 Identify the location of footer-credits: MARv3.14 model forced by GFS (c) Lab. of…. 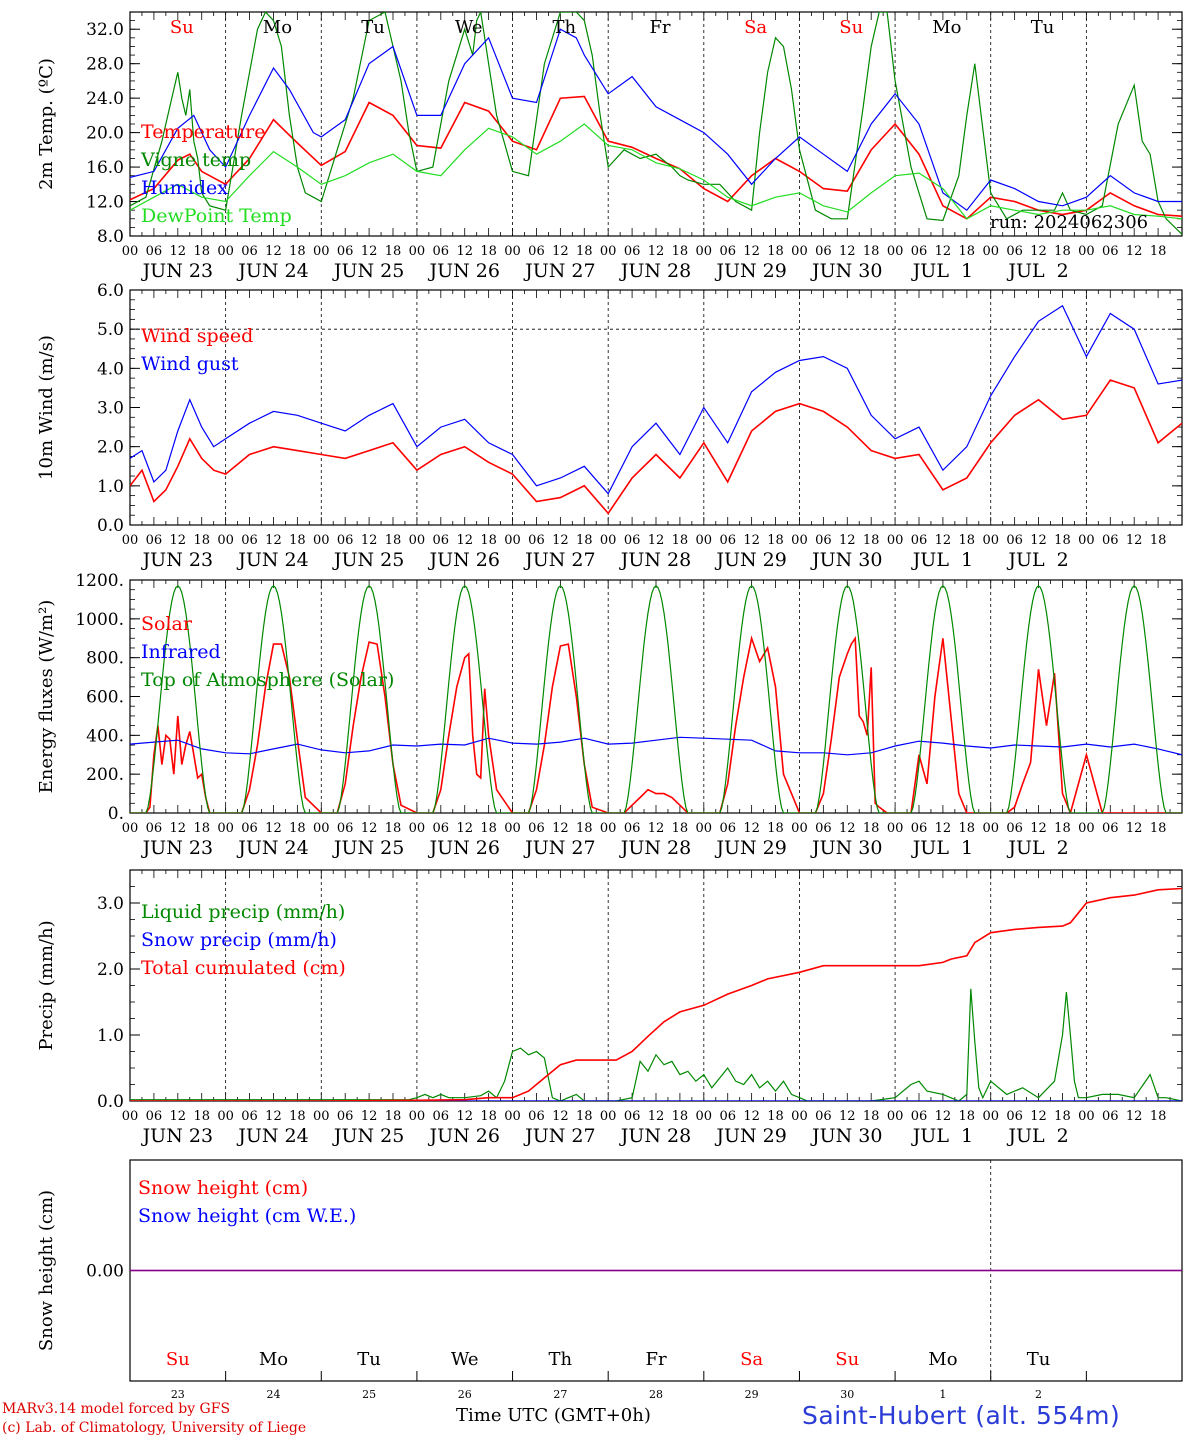
(154, 1419).